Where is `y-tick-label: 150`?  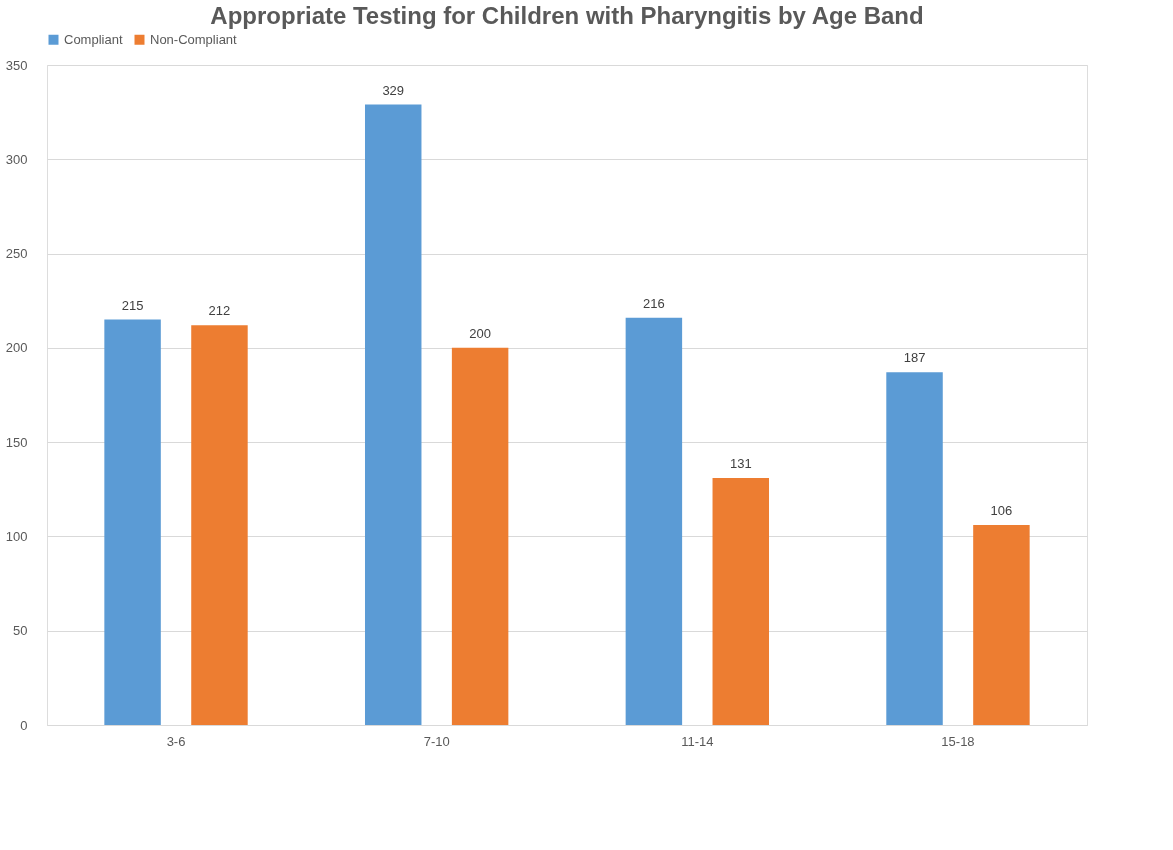
y-tick-label: 150 is located at coordinates (16, 442).